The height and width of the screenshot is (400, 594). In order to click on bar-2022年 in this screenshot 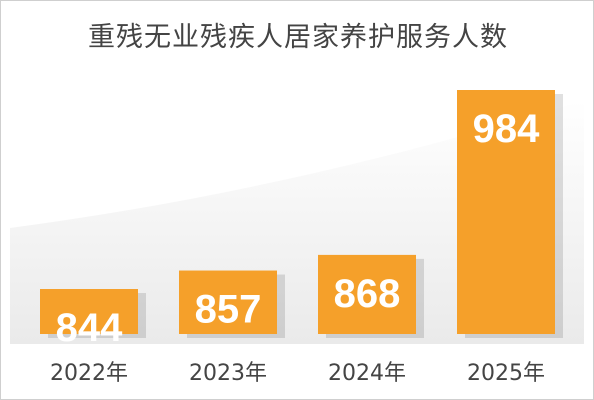, I will do `click(89, 311)`.